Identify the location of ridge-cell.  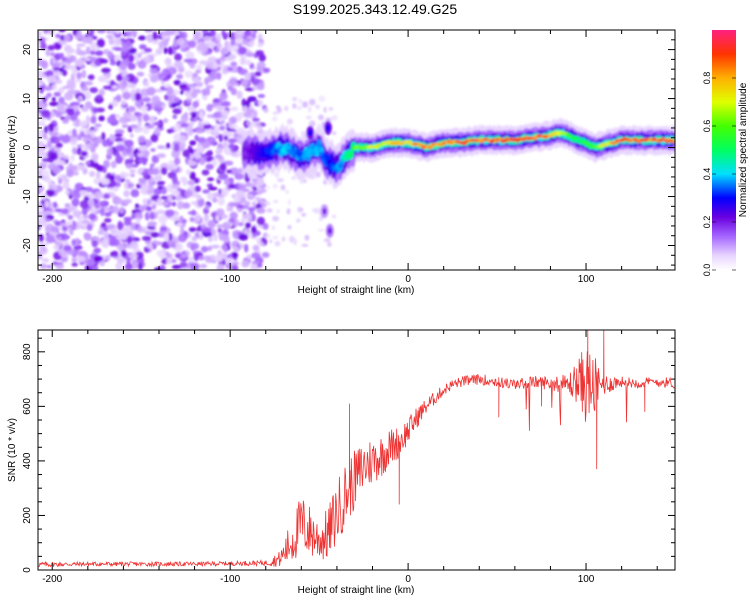
(340, 166).